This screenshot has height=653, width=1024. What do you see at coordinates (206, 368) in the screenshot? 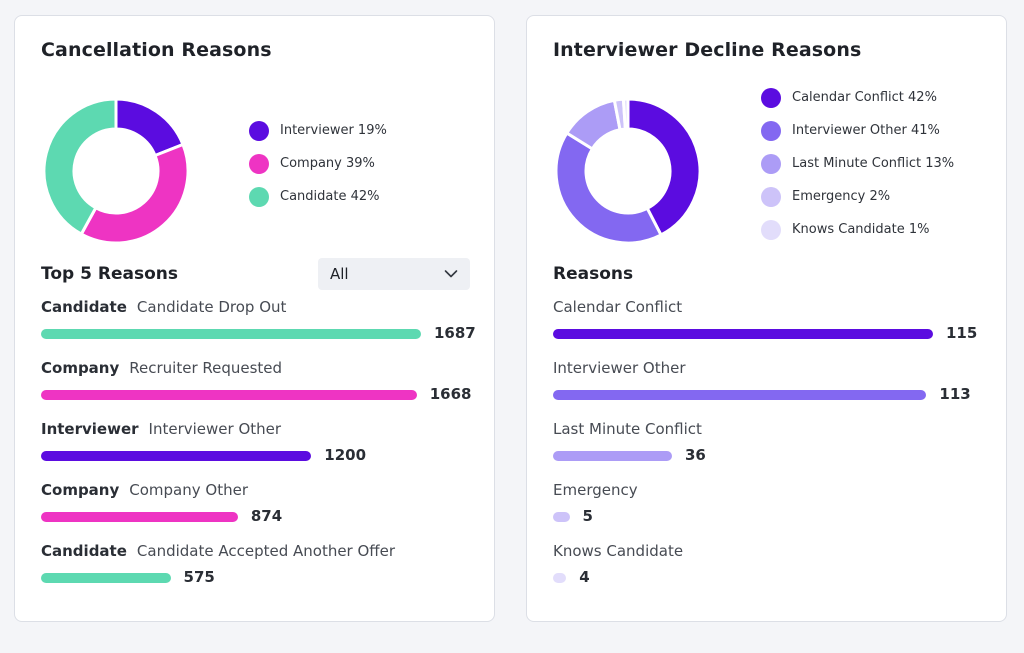
I see `reason-text: Recruiter Requested` at bounding box center [206, 368].